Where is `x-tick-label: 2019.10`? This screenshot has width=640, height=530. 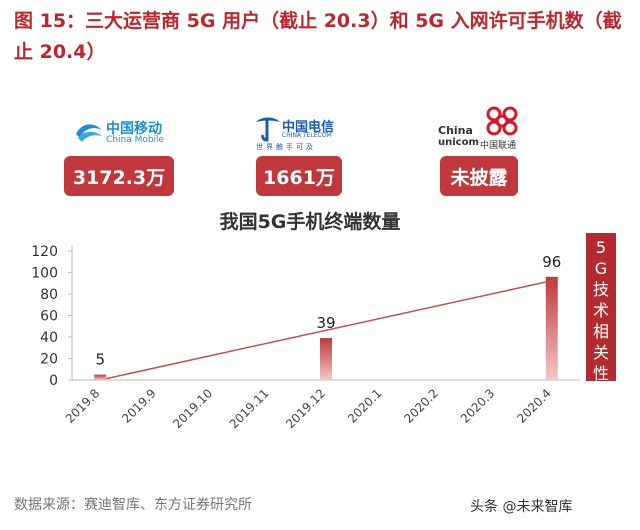
x-tick-label: 2019.10 is located at coordinates (192, 408).